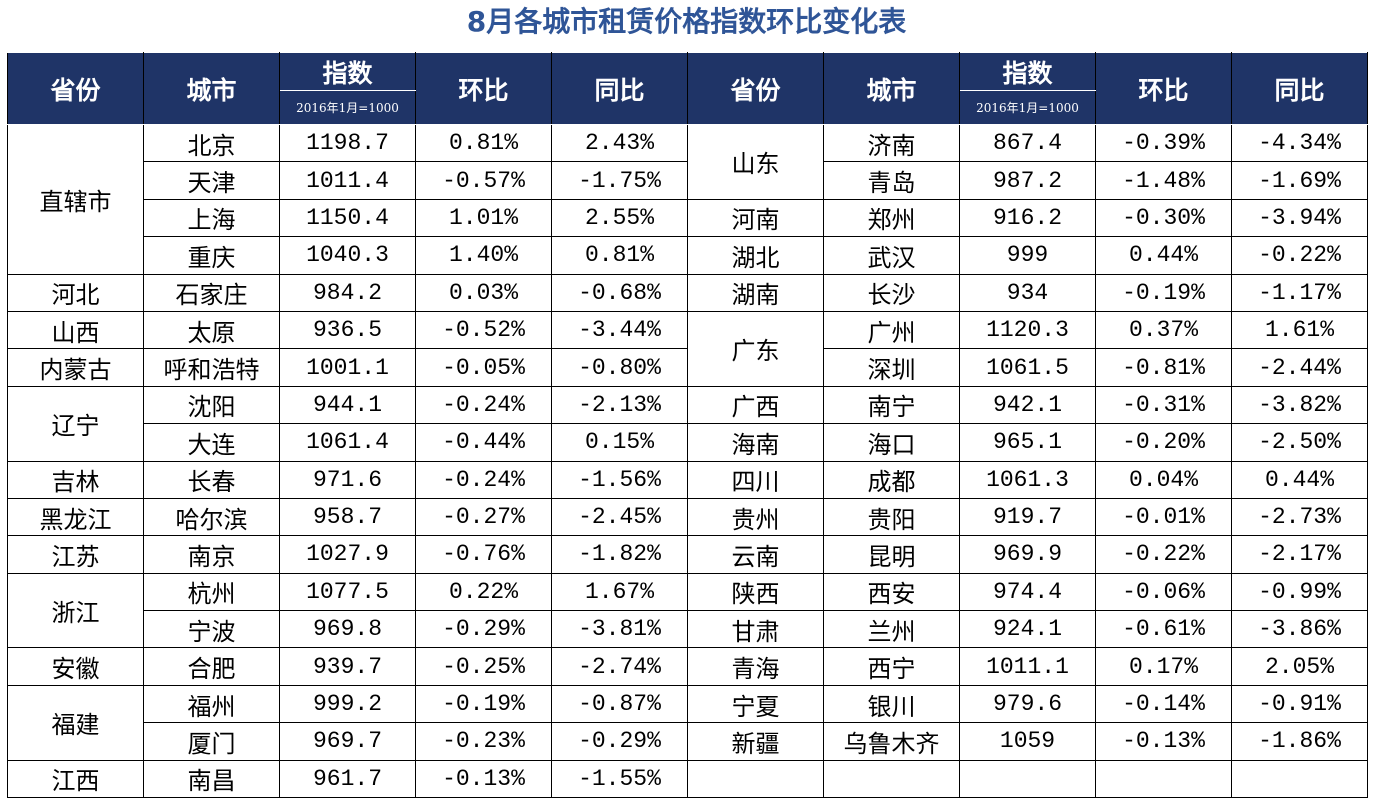 The image size is (1373, 807). Describe the element at coordinates (891, 592) in the screenshot. I see `city: 西安` at that location.